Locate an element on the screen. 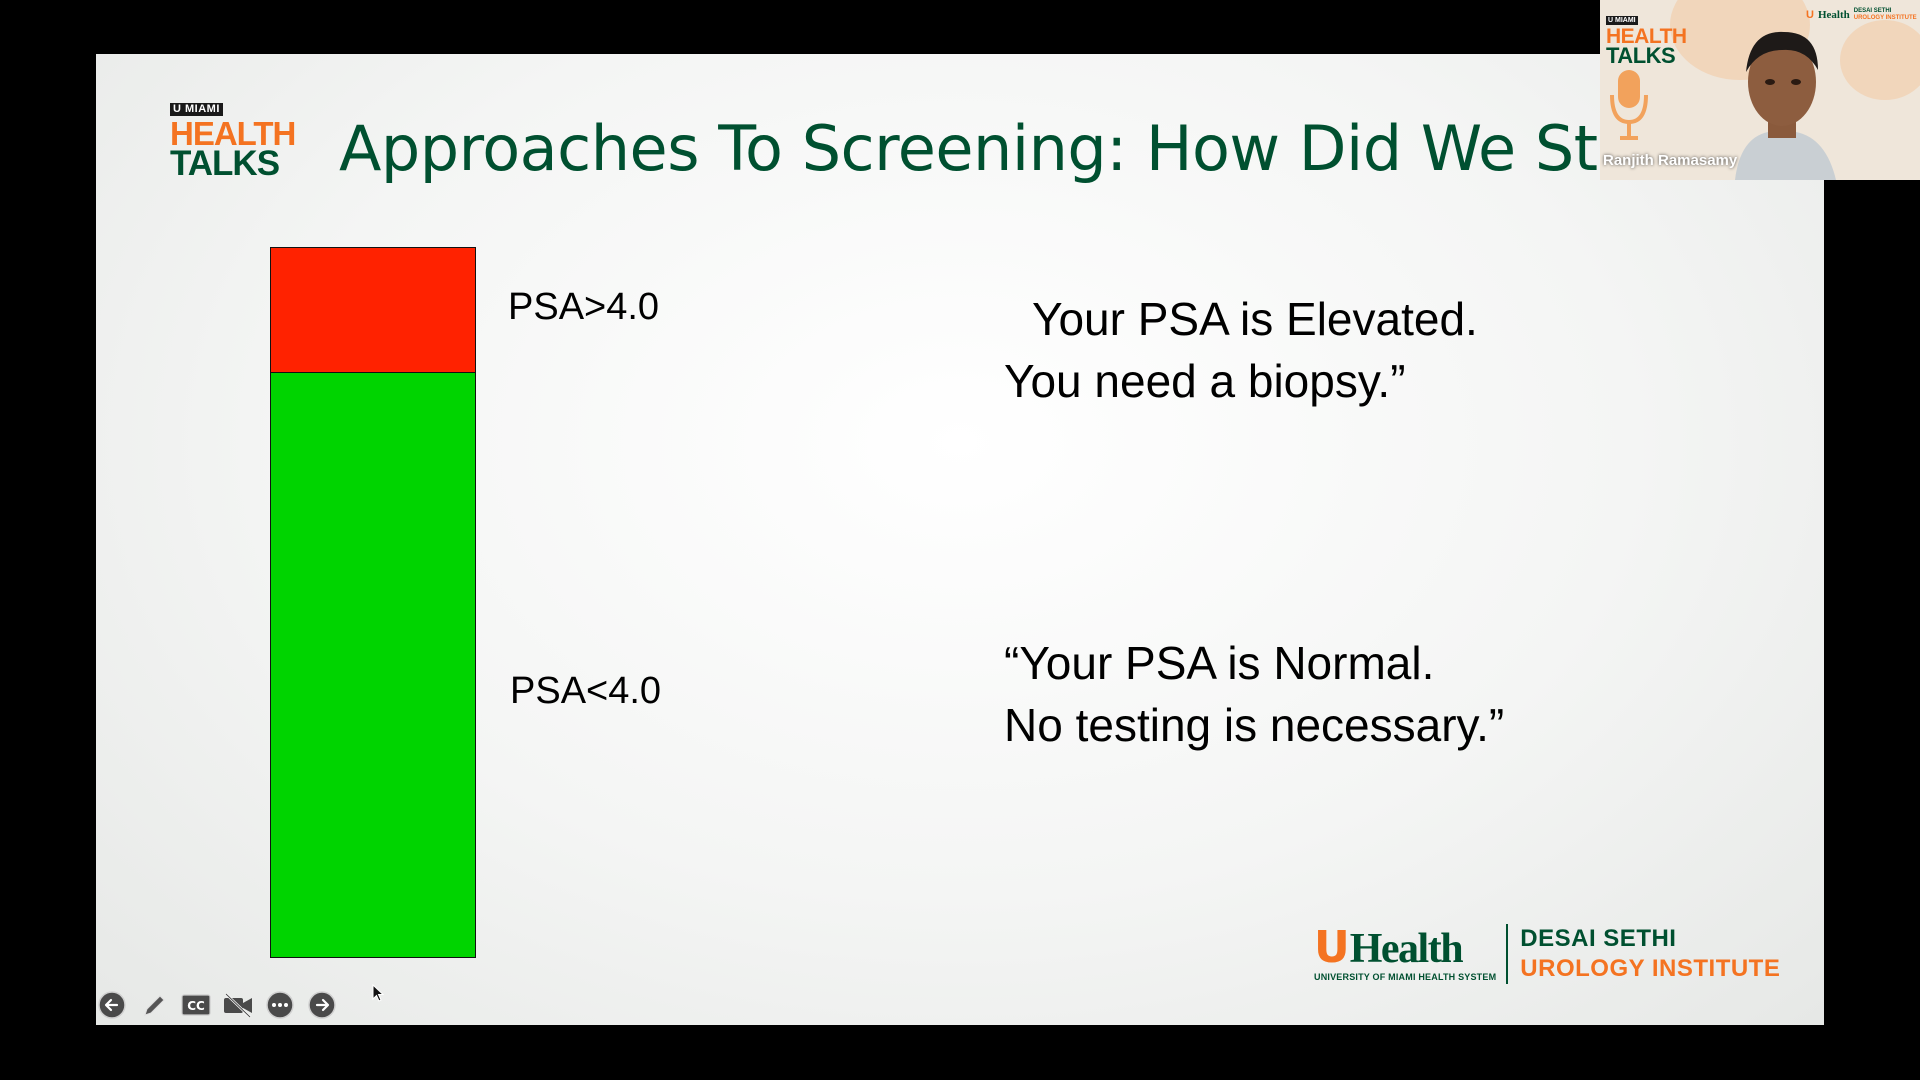 This screenshot has width=1920, height=1080. previous-slide-button is located at coordinates (112, 1005).